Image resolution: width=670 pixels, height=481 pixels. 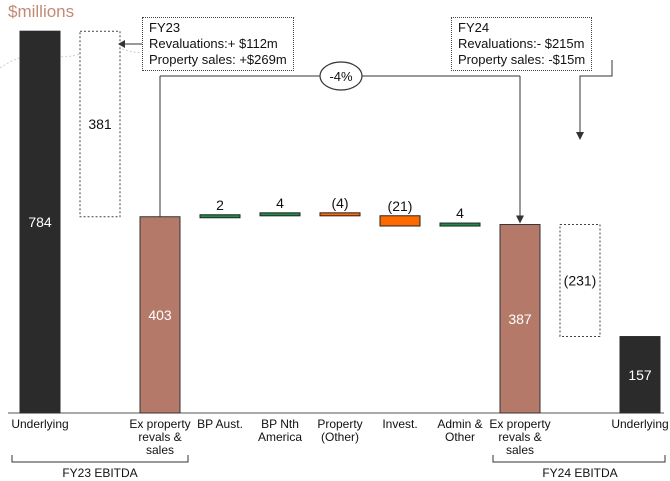 What do you see at coordinates (399, 424) in the screenshot?
I see `x-tick-label-6: Invest.` at bounding box center [399, 424].